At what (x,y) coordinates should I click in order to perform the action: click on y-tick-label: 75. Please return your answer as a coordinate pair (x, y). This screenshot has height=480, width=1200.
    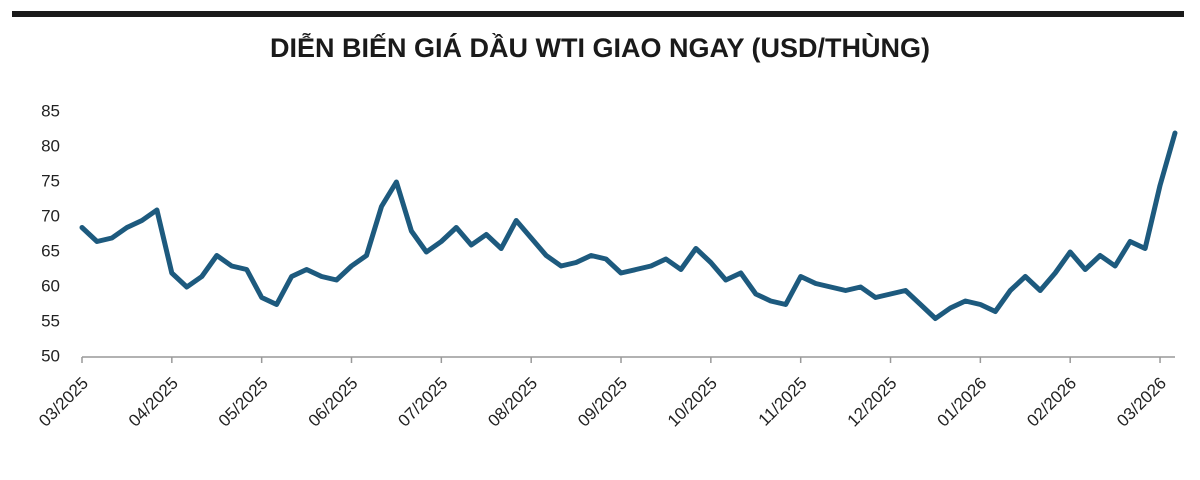
    Looking at the image, I should click on (50, 180).